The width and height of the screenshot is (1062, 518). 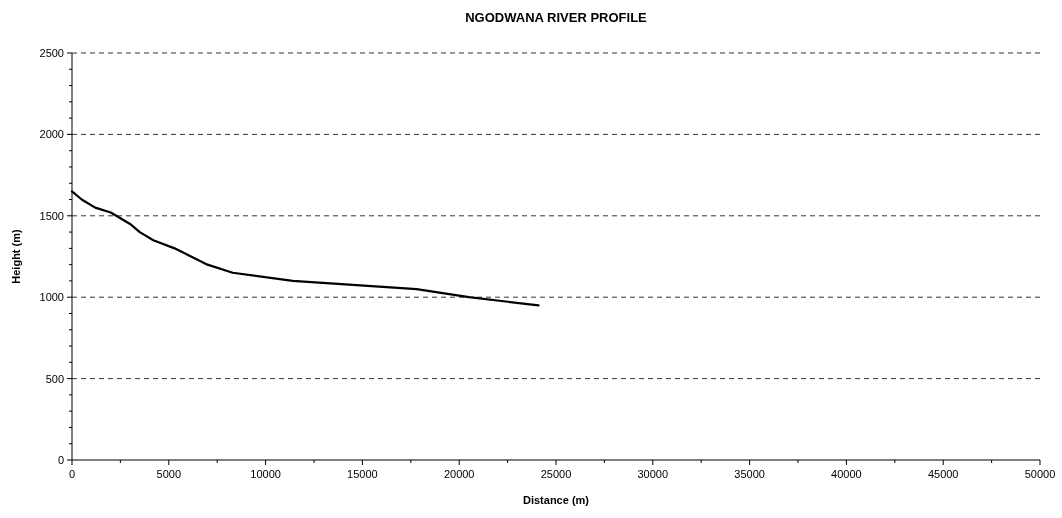 I want to click on x-tick-label: 35000, so click(x=749, y=474).